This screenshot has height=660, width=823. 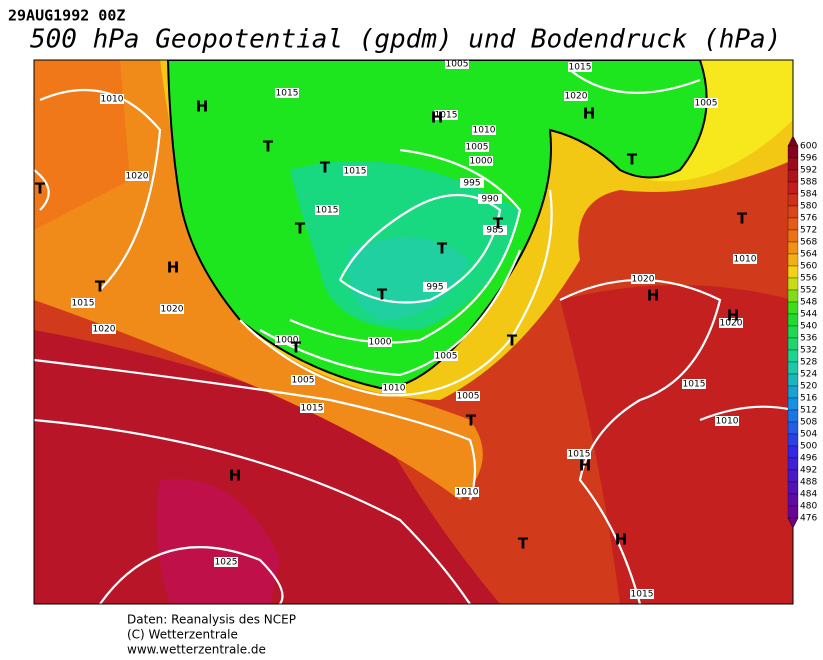 What do you see at coordinates (808, 279) in the screenshot?
I see `colorbar-label: 556` at bounding box center [808, 279].